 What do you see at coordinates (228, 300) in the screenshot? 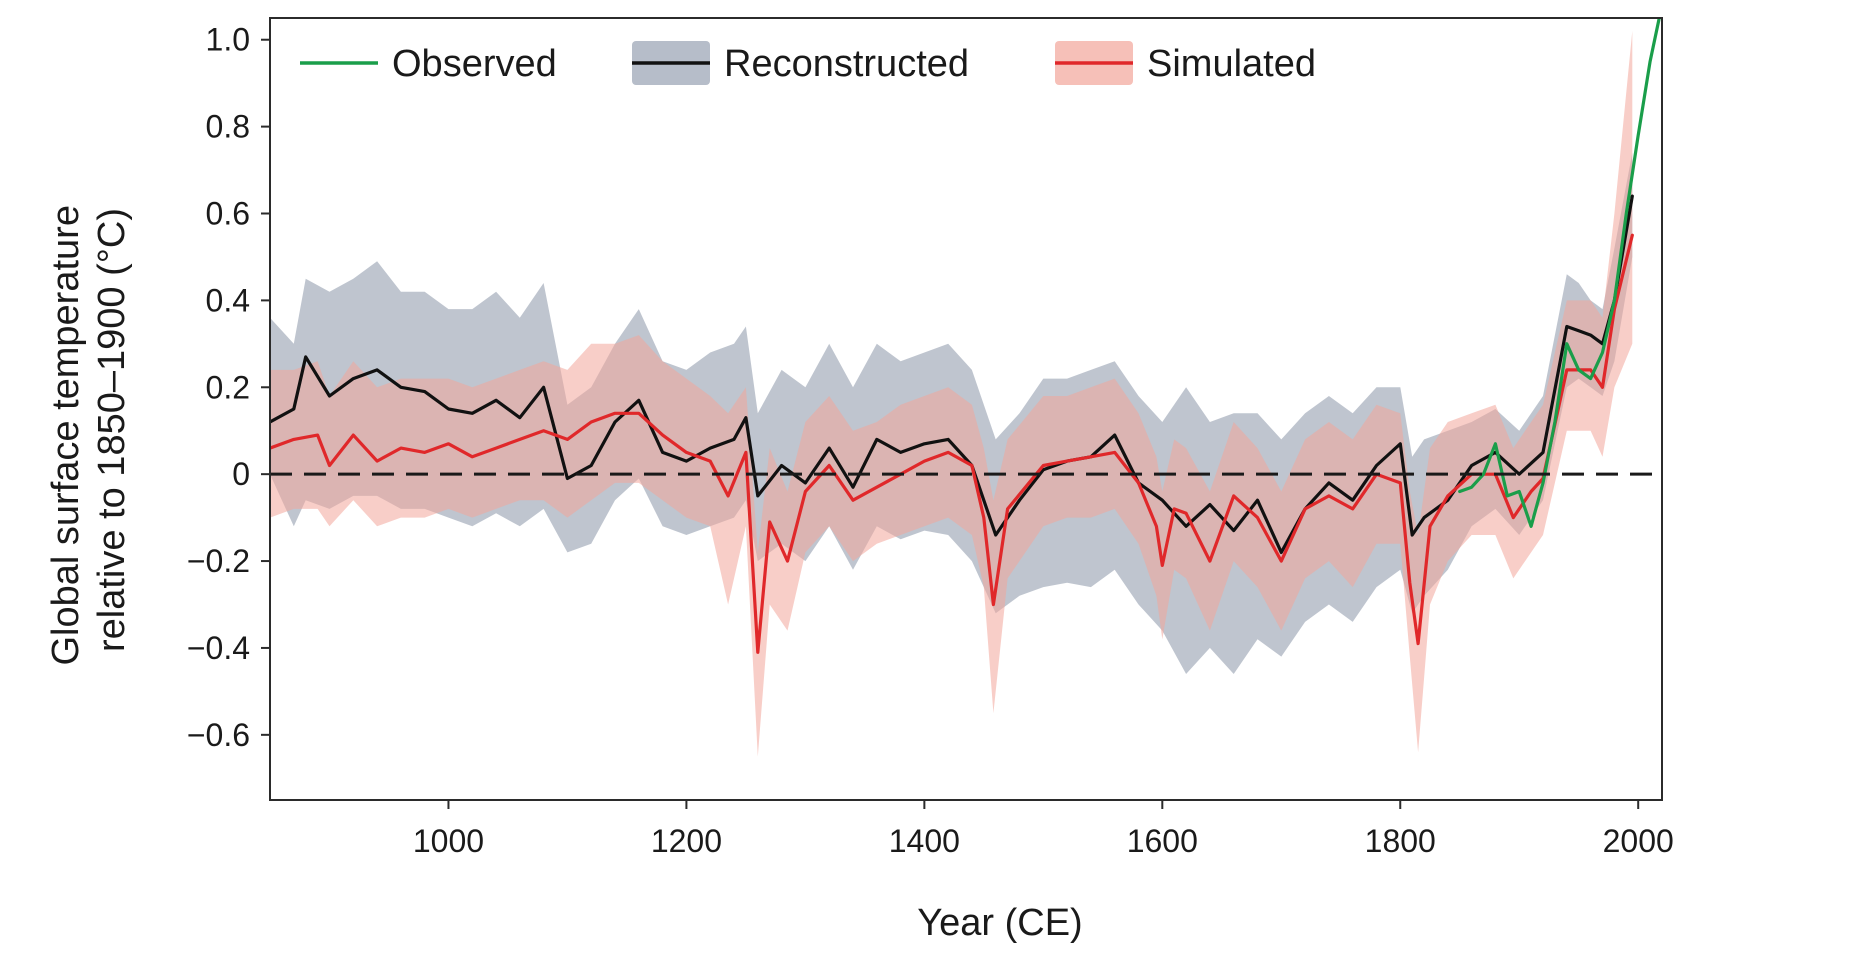
I see `y-tick-label: 0.4` at bounding box center [228, 300].